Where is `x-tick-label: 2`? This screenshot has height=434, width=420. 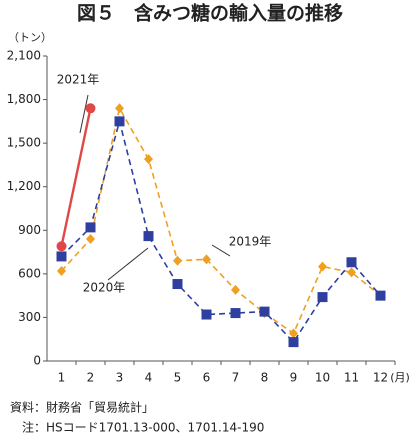
x-tick-label: 2 is located at coordinates (91, 378).